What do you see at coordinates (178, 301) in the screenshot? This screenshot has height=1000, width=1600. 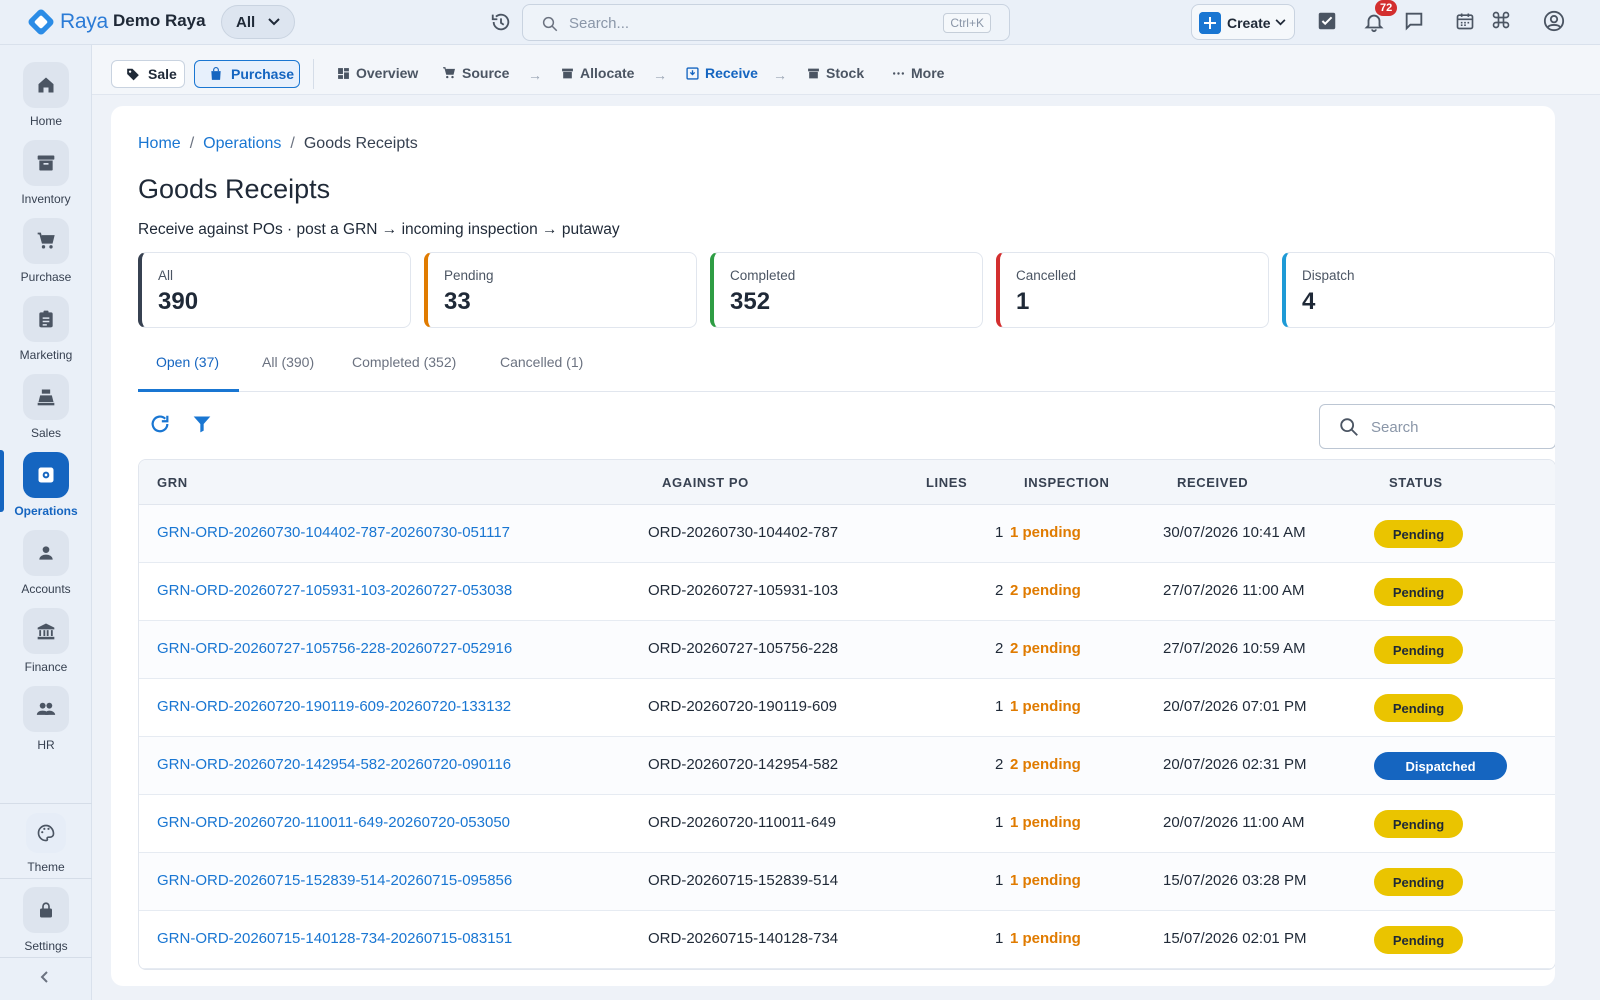 I see `stat-value: 390` at bounding box center [178, 301].